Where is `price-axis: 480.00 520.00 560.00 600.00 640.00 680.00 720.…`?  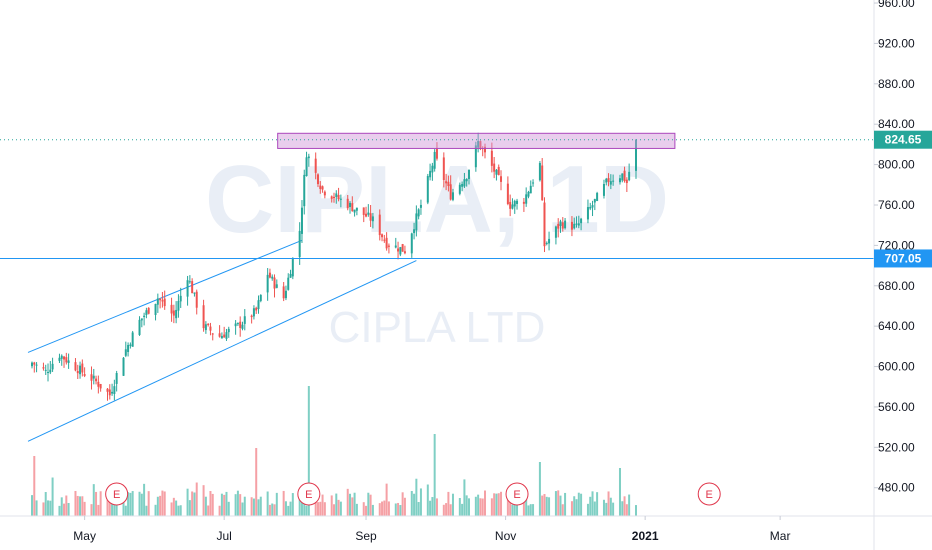 price-axis: 480.00 520.00 560.00 600.00 640.00 680.00 720.… is located at coordinates (894, 247).